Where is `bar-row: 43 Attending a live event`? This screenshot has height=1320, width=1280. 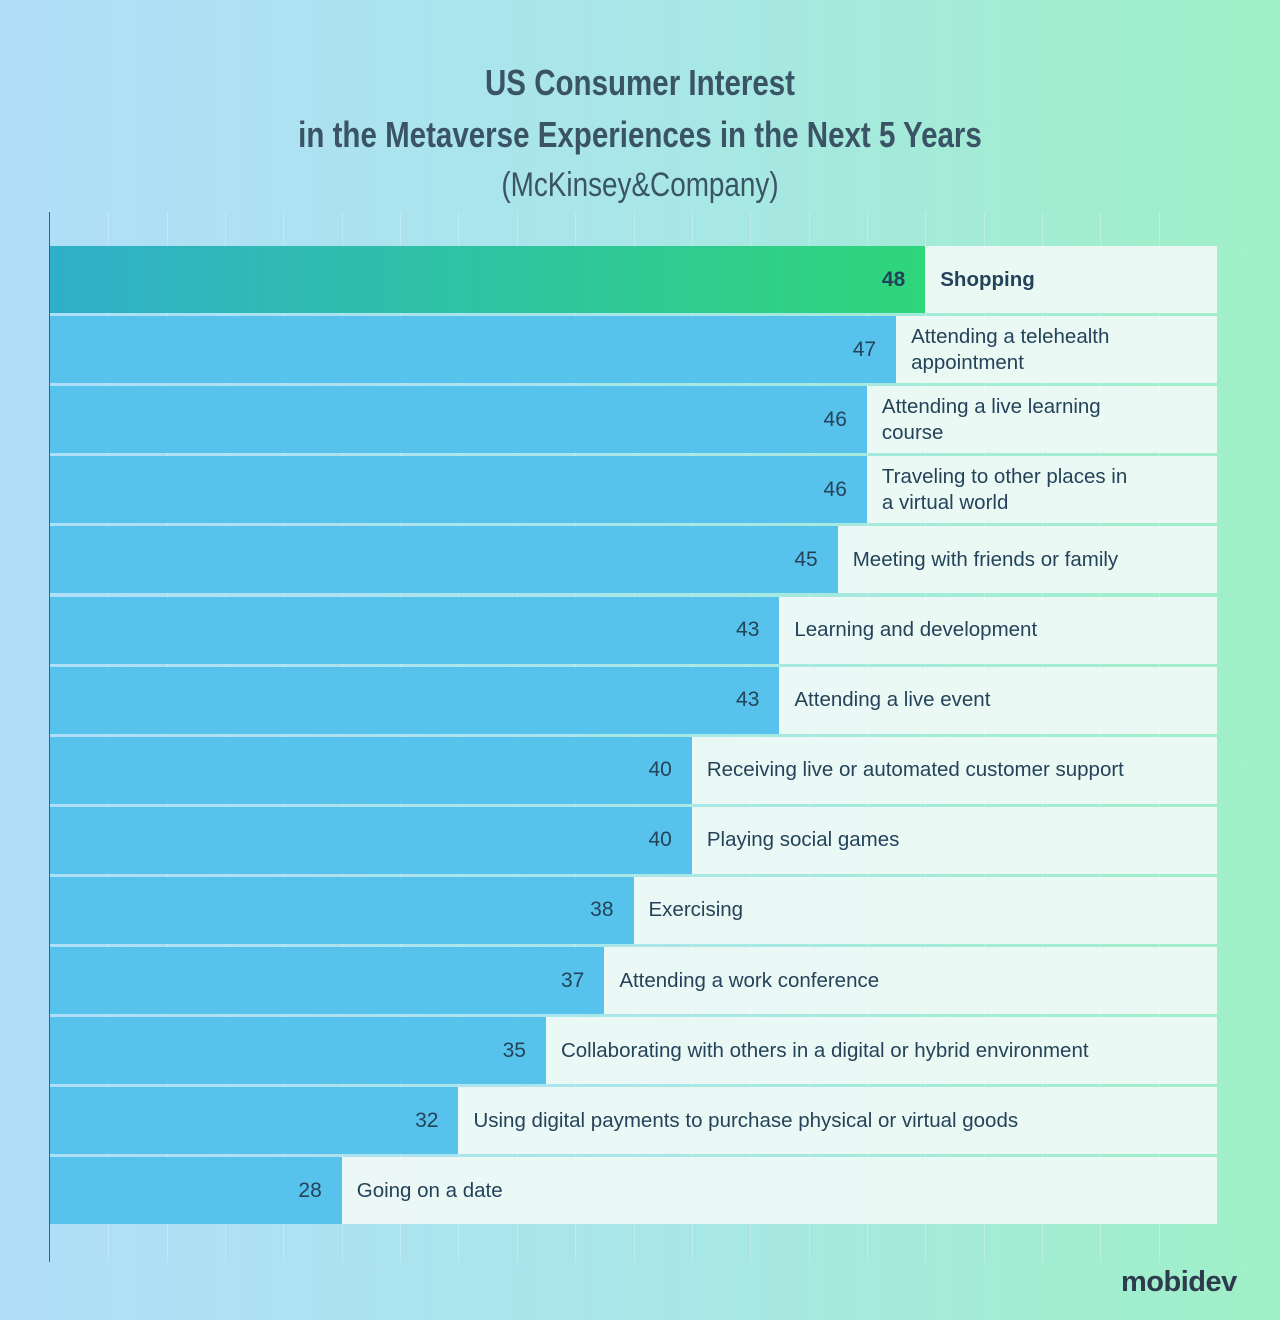 bar-row: 43 Attending a live event is located at coordinates (633, 700).